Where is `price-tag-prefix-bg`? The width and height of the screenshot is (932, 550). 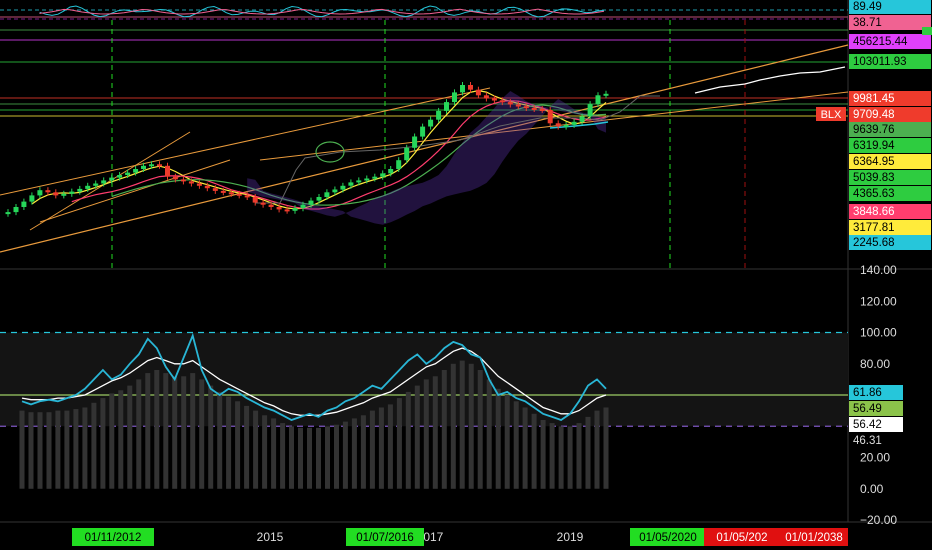 price-tag-prefix-bg is located at coordinates (831, 114).